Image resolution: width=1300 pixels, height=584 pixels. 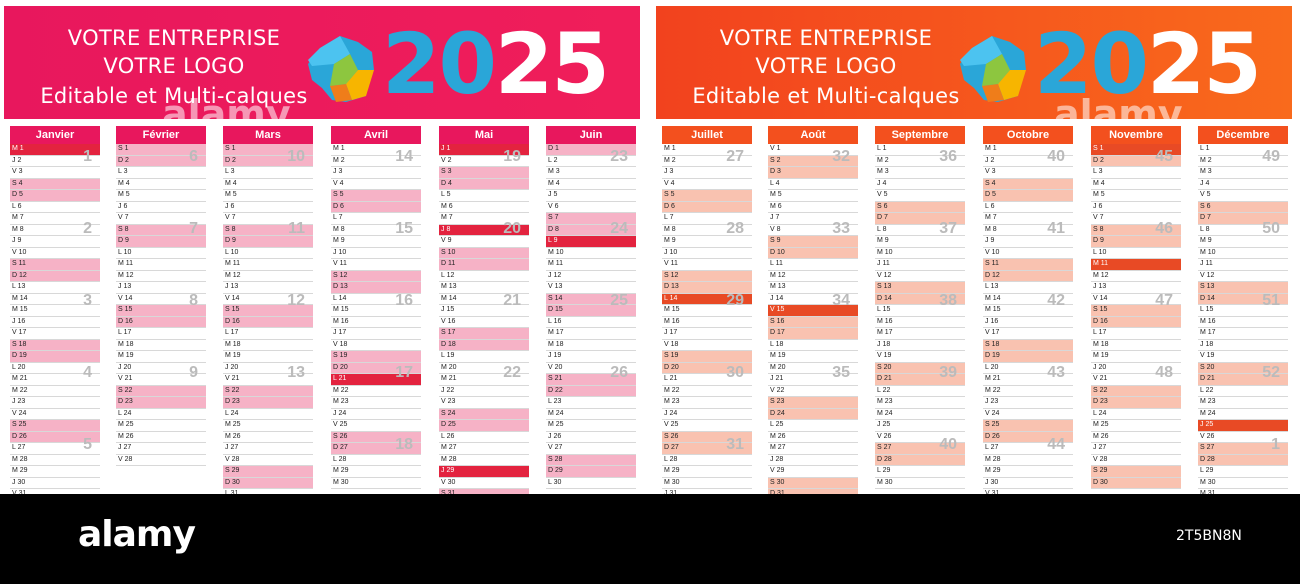 What do you see at coordinates (1206, 240) in the screenshot?
I see `day-label: M 9` at bounding box center [1206, 240].